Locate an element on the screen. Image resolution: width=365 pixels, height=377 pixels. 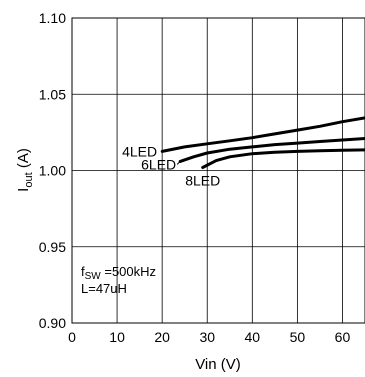
x-tick-label-5: 50 is located at coordinates (298, 337).